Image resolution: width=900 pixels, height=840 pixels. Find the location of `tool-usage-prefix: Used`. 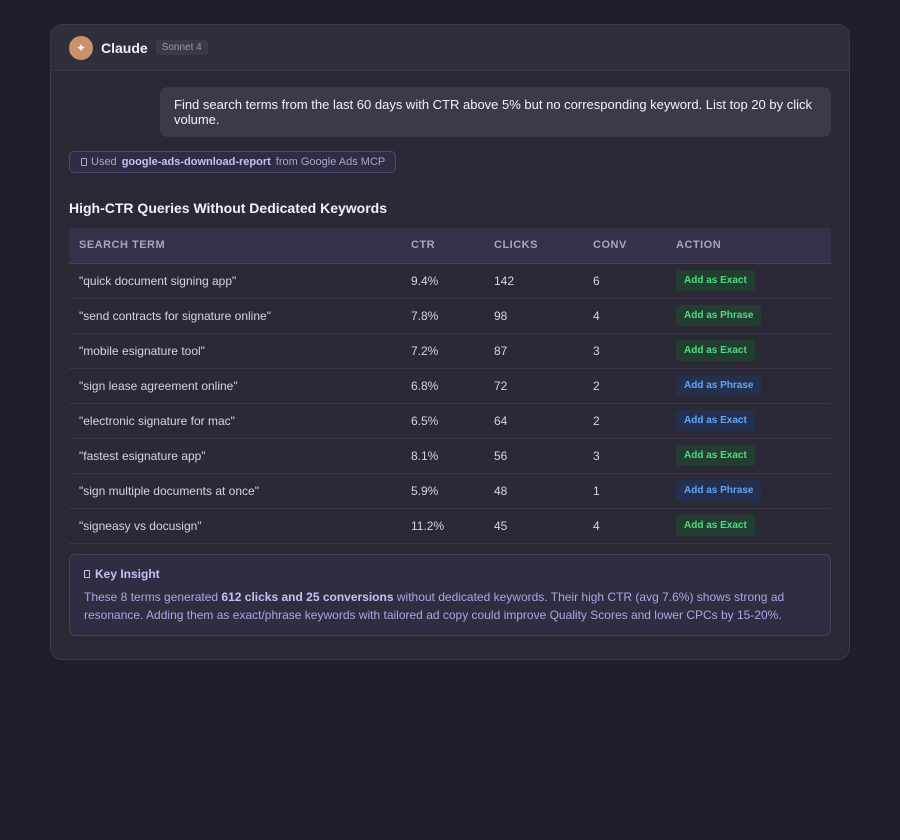

tool-usage-prefix: Used is located at coordinates (104, 162).